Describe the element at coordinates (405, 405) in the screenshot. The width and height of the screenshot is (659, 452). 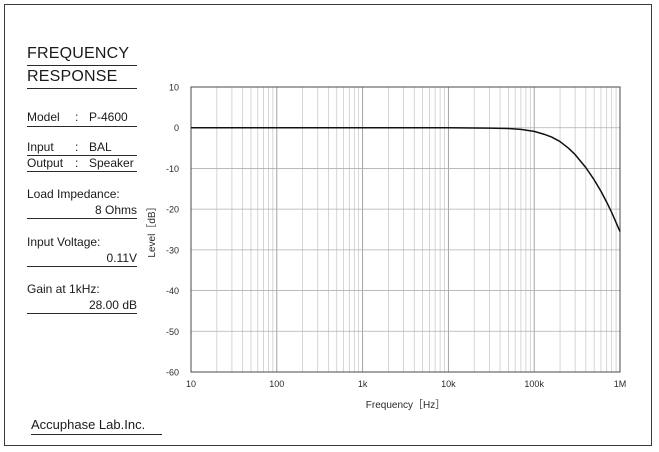
I see `x-axis-label: Frequency［Hz］` at that location.